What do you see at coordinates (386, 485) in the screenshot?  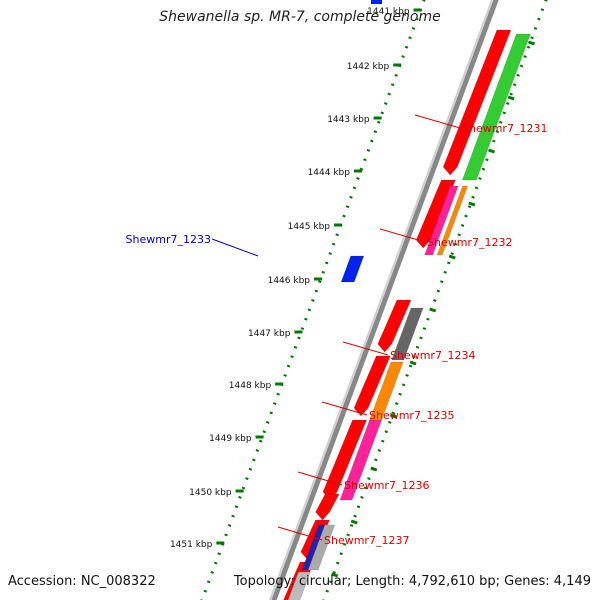 I see `gene-label: Shewmr7_1236` at bounding box center [386, 485].